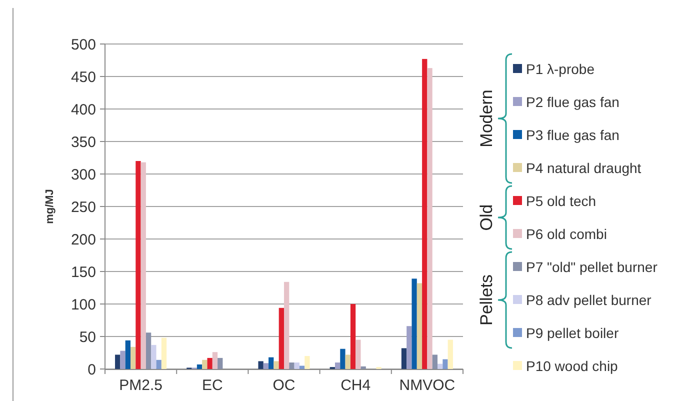 This screenshot has width=688, height=401. I want to click on y-tick-label: 200, so click(83, 239).